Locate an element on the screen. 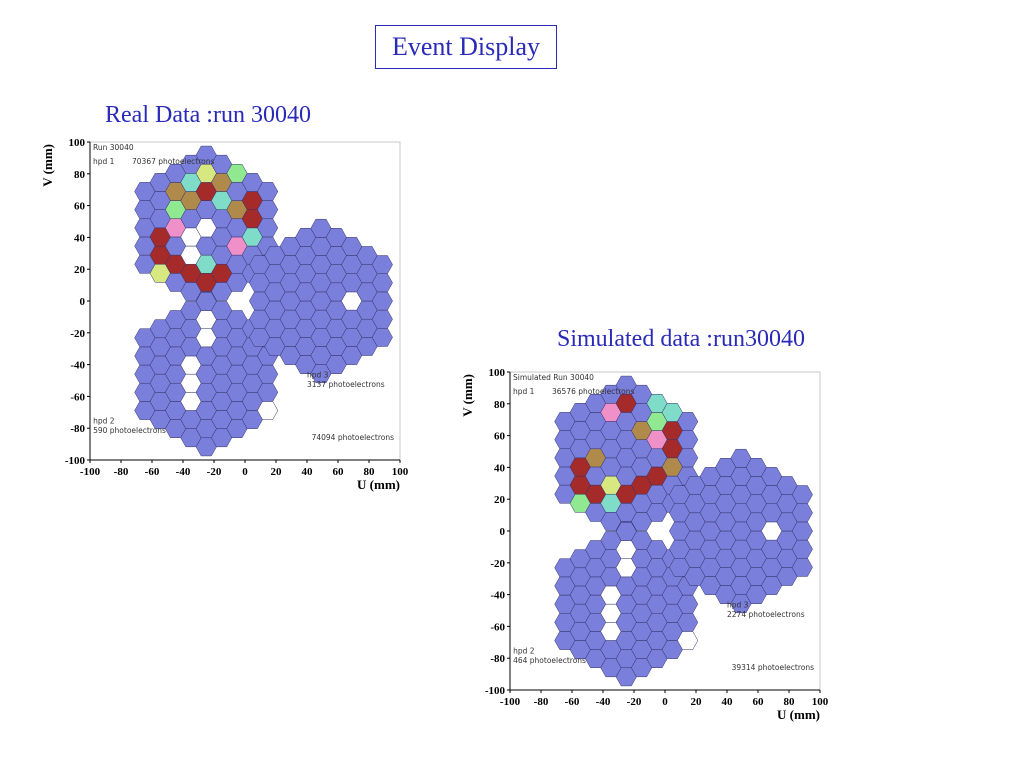 Image resolution: width=1024 pixels, height=768 pixels. simulated-data-caption: Simulated data :run30040 is located at coordinates (681, 339).